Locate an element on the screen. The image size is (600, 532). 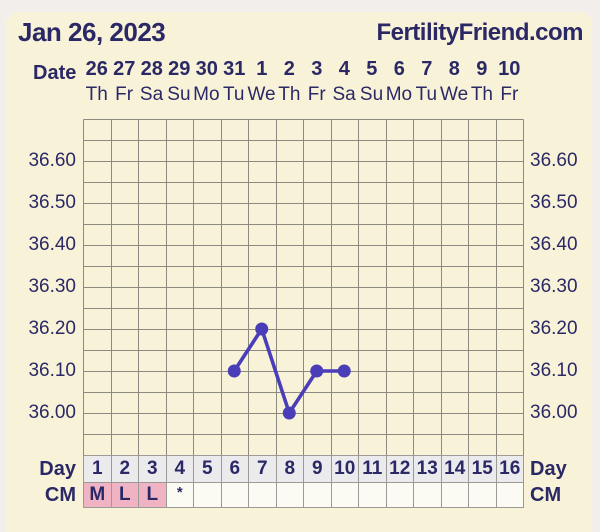
date-axis-values: 26 27 28 29 30 31 1 2 3 4 5 6 7 8 9 10 is located at coordinates (303, 69).